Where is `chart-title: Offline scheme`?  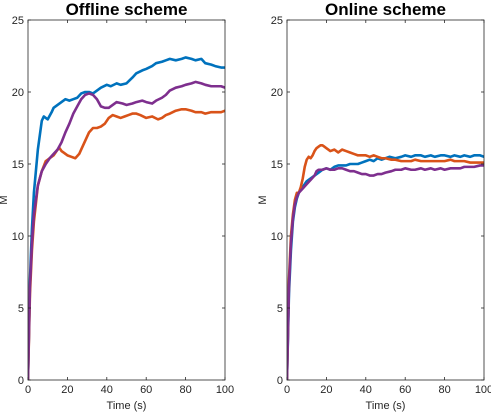 chart-title: Offline scheme is located at coordinates (127, 9).